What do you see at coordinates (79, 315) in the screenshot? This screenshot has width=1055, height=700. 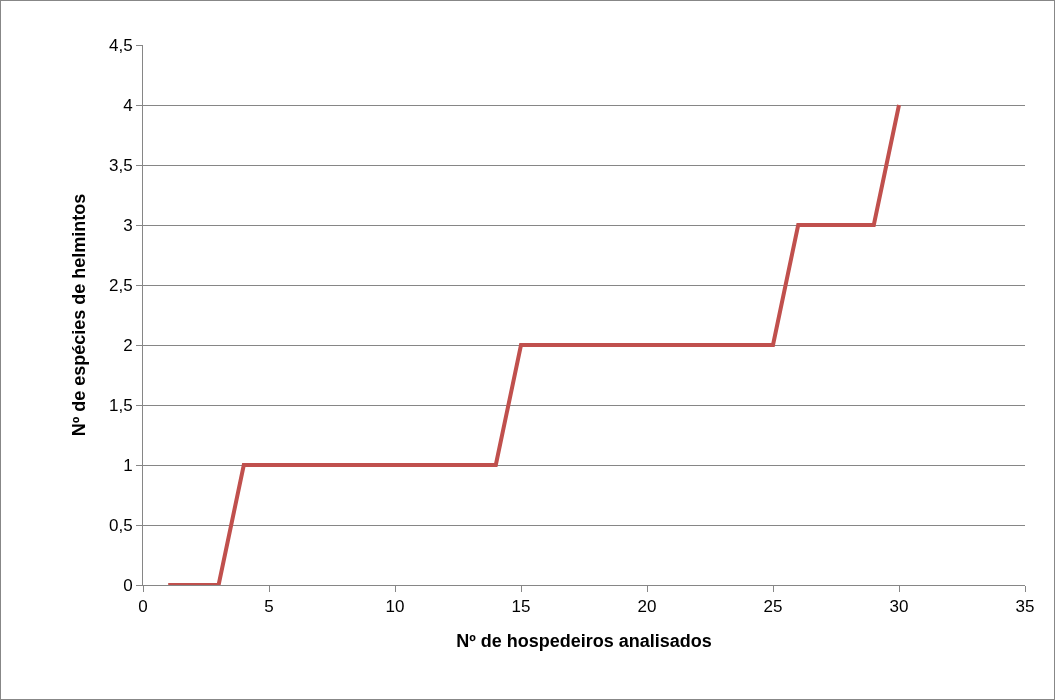 I see `y-axis-title: Nº de espécies de helmintos` at bounding box center [79, 315].